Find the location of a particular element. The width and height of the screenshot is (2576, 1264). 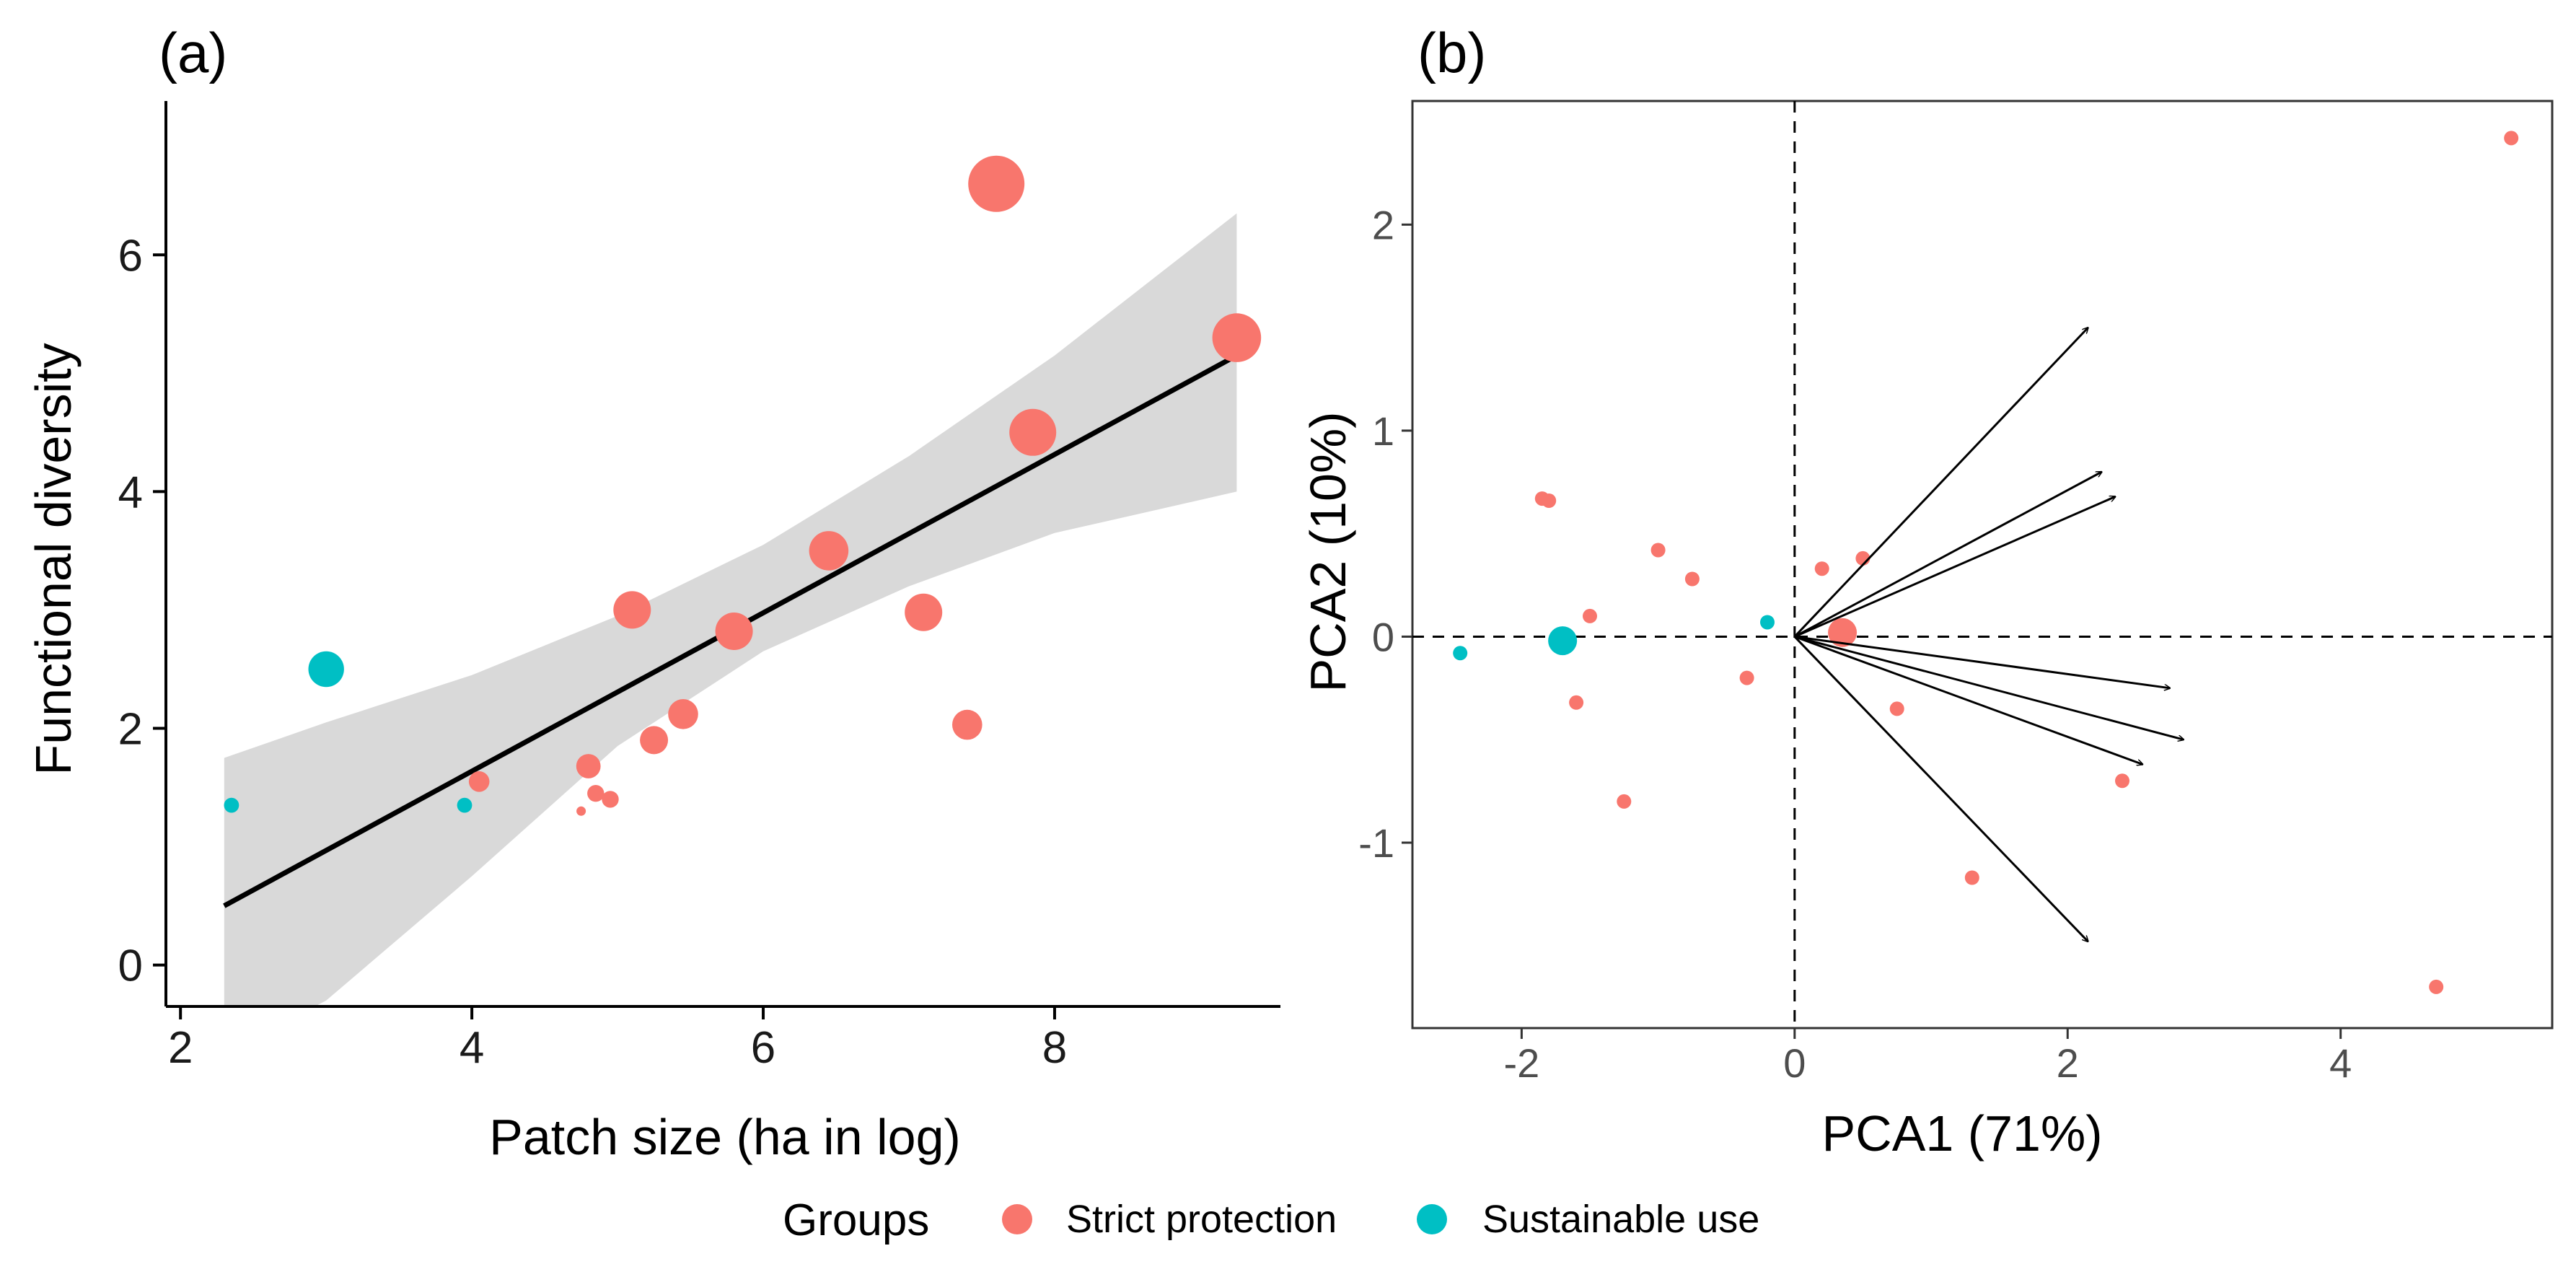

site-point-arbr4 is located at coordinates (1576, 702).